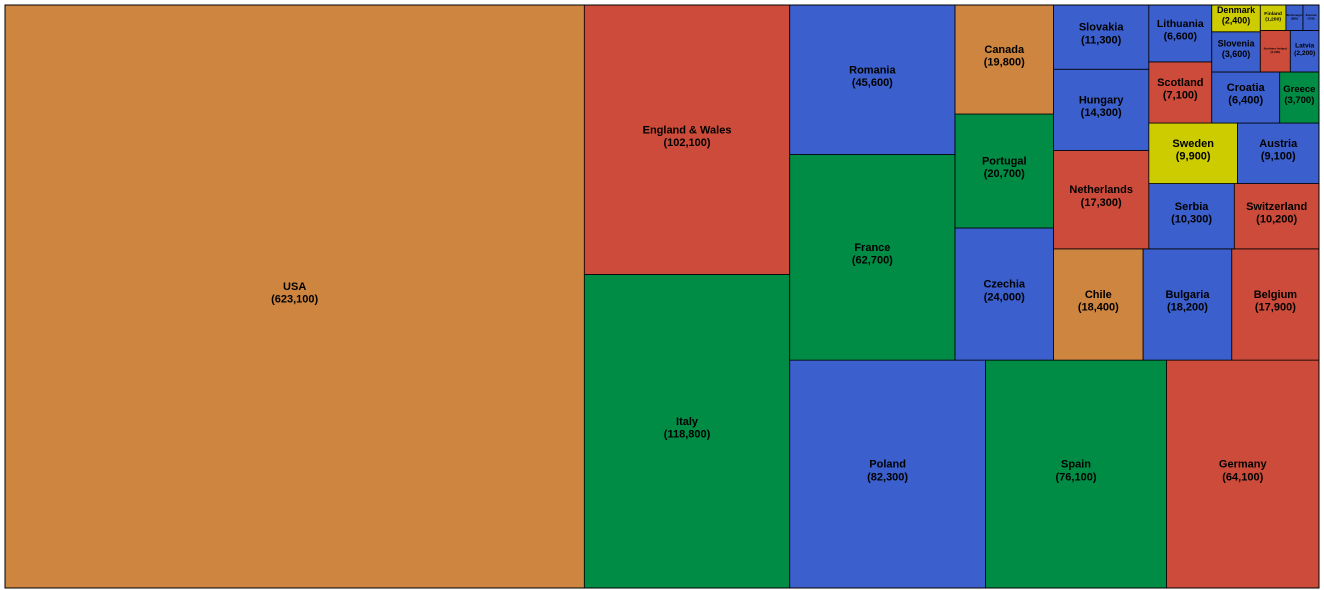  I want to click on cell-value-label: (2,200), so click(1304, 53).